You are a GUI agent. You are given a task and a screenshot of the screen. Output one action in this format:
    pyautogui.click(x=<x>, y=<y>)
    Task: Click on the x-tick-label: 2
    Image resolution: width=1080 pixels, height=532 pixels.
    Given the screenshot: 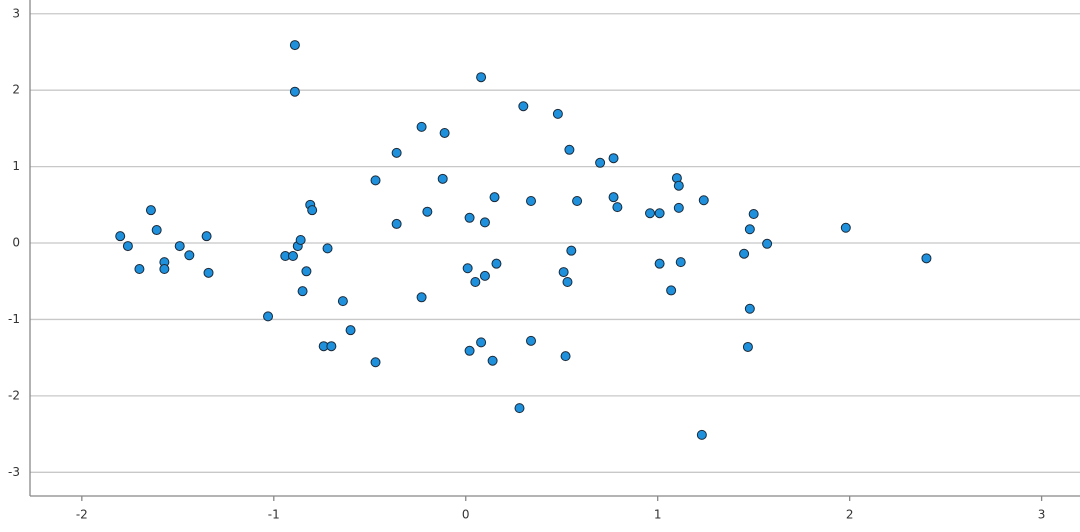 What is the action you would take?
    pyautogui.click(x=850, y=515)
    